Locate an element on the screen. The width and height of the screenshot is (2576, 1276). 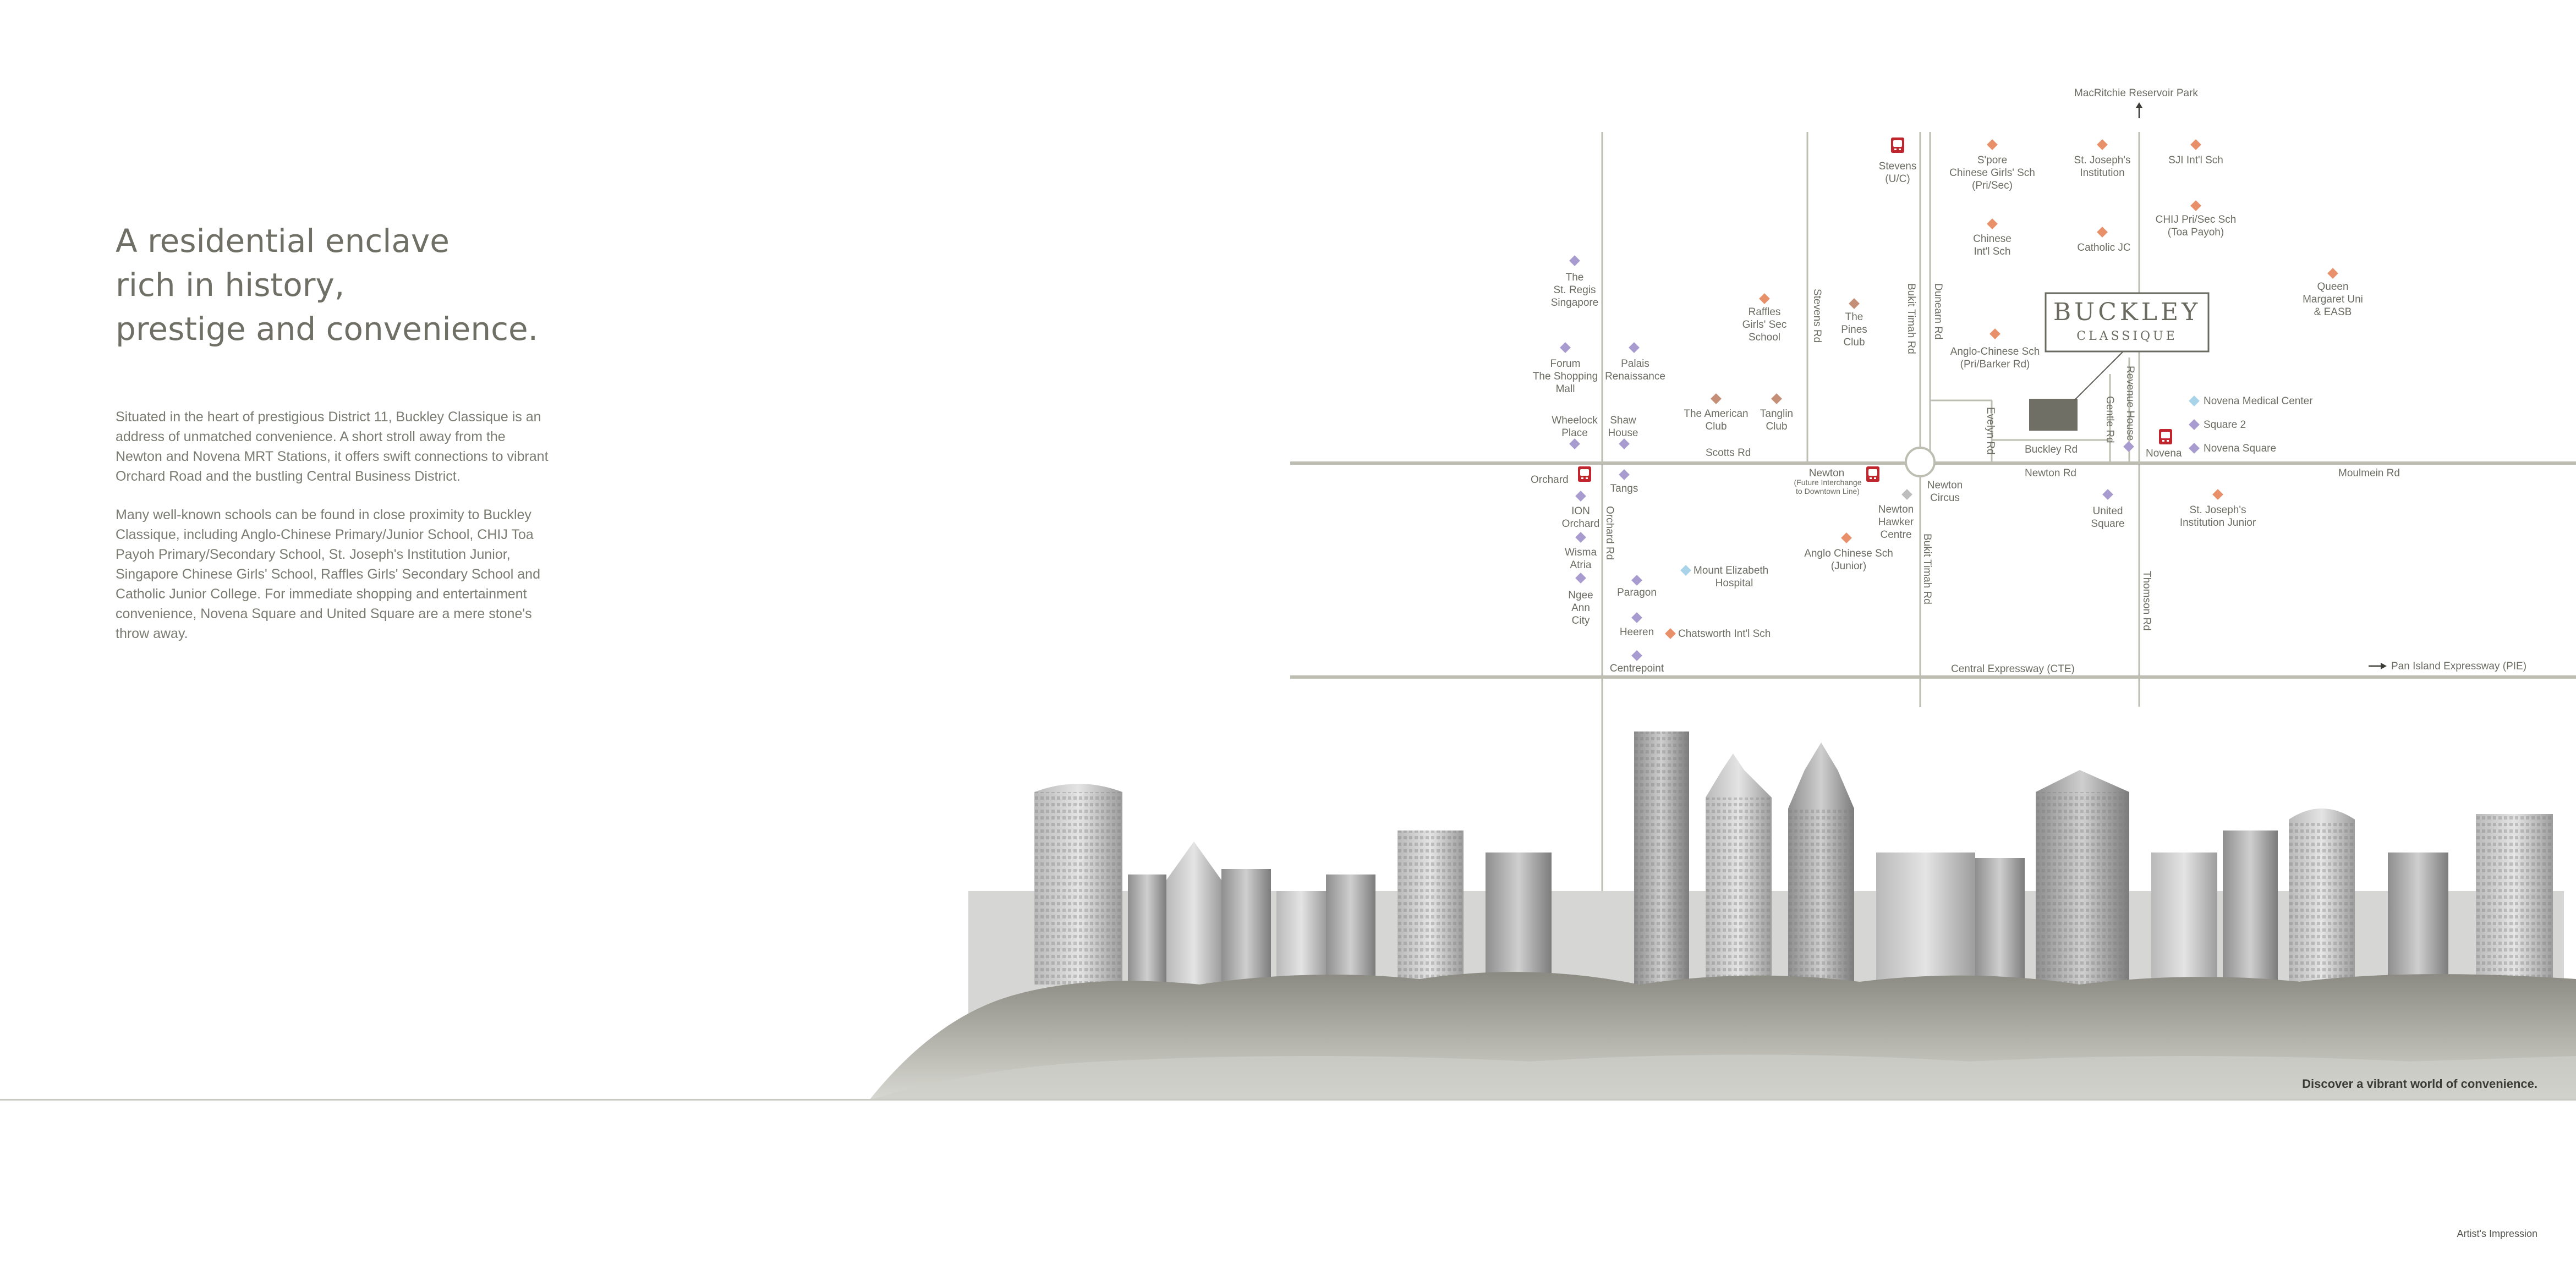
label-scgs-3: (Pri/Sec) is located at coordinates (1993, 185).